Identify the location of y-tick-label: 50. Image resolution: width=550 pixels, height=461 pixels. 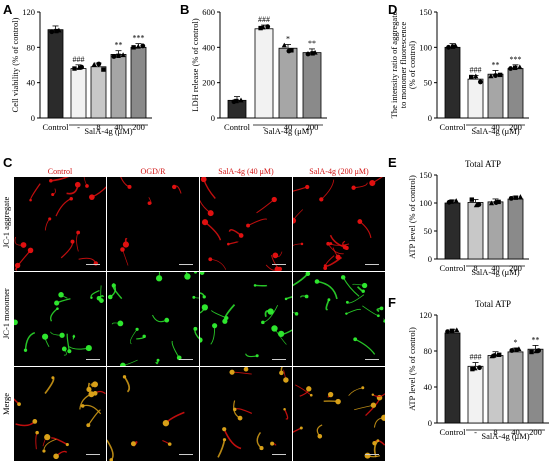
(428, 231).